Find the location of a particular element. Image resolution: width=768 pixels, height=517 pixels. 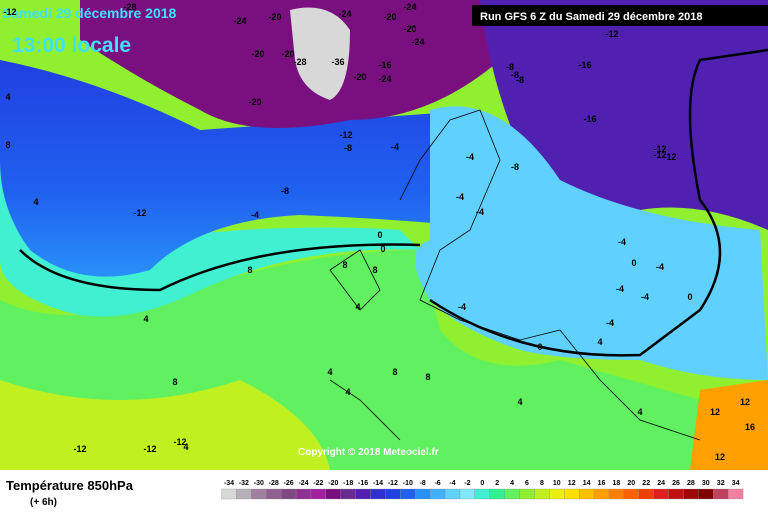

legend-tick-label: 10 is located at coordinates (557, 483).